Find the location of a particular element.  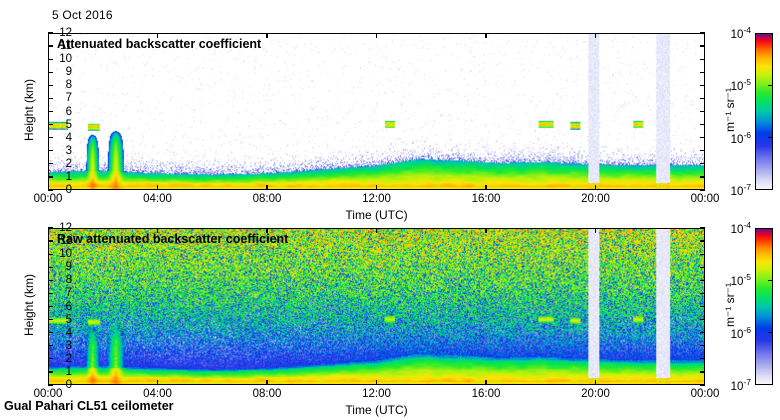

x-axis-title: Time (UTC) is located at coordinates (376, 215).